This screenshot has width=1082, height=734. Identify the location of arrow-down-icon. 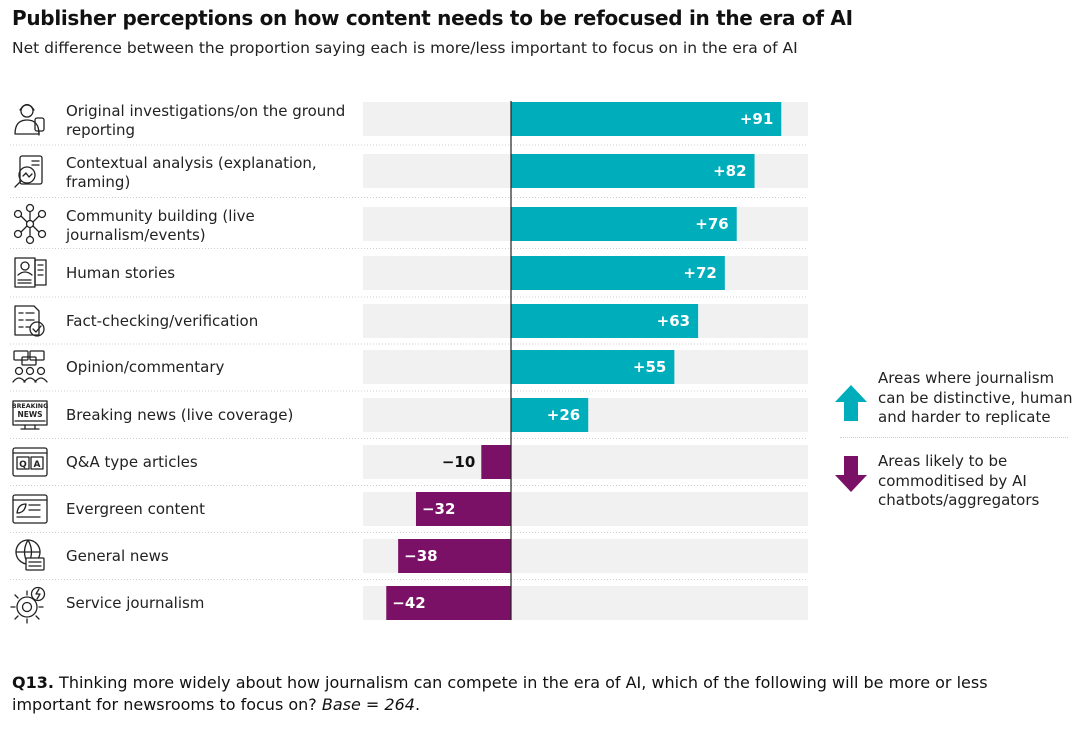
(851, 474).